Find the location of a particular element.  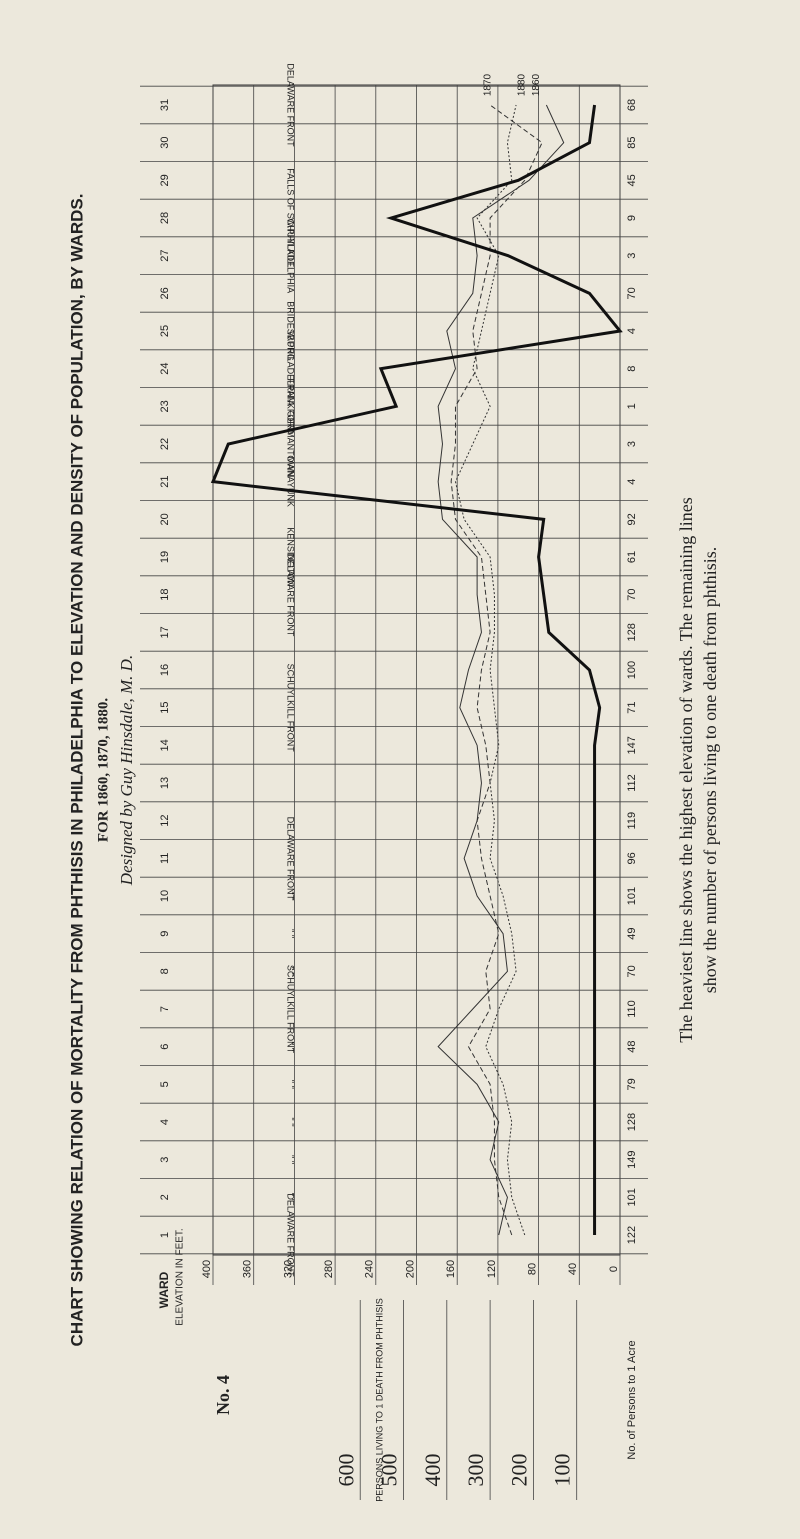

density-value: 85 is located at coordinates (632, 143).